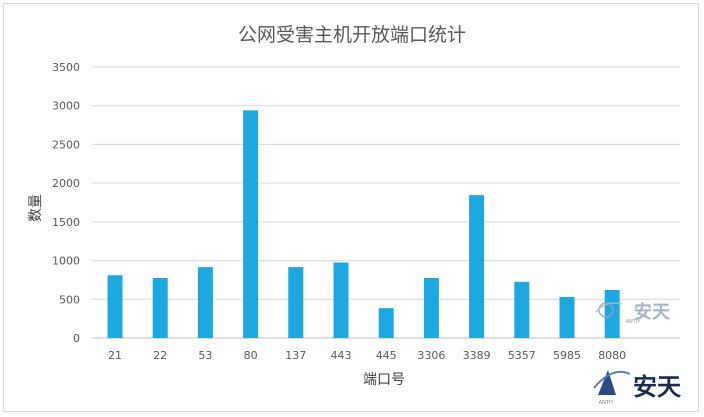 The image size is (704, 417). Describe the element at coordinates (341, 355) in the screenshot. I see `x-tick-label: 443` at that location.